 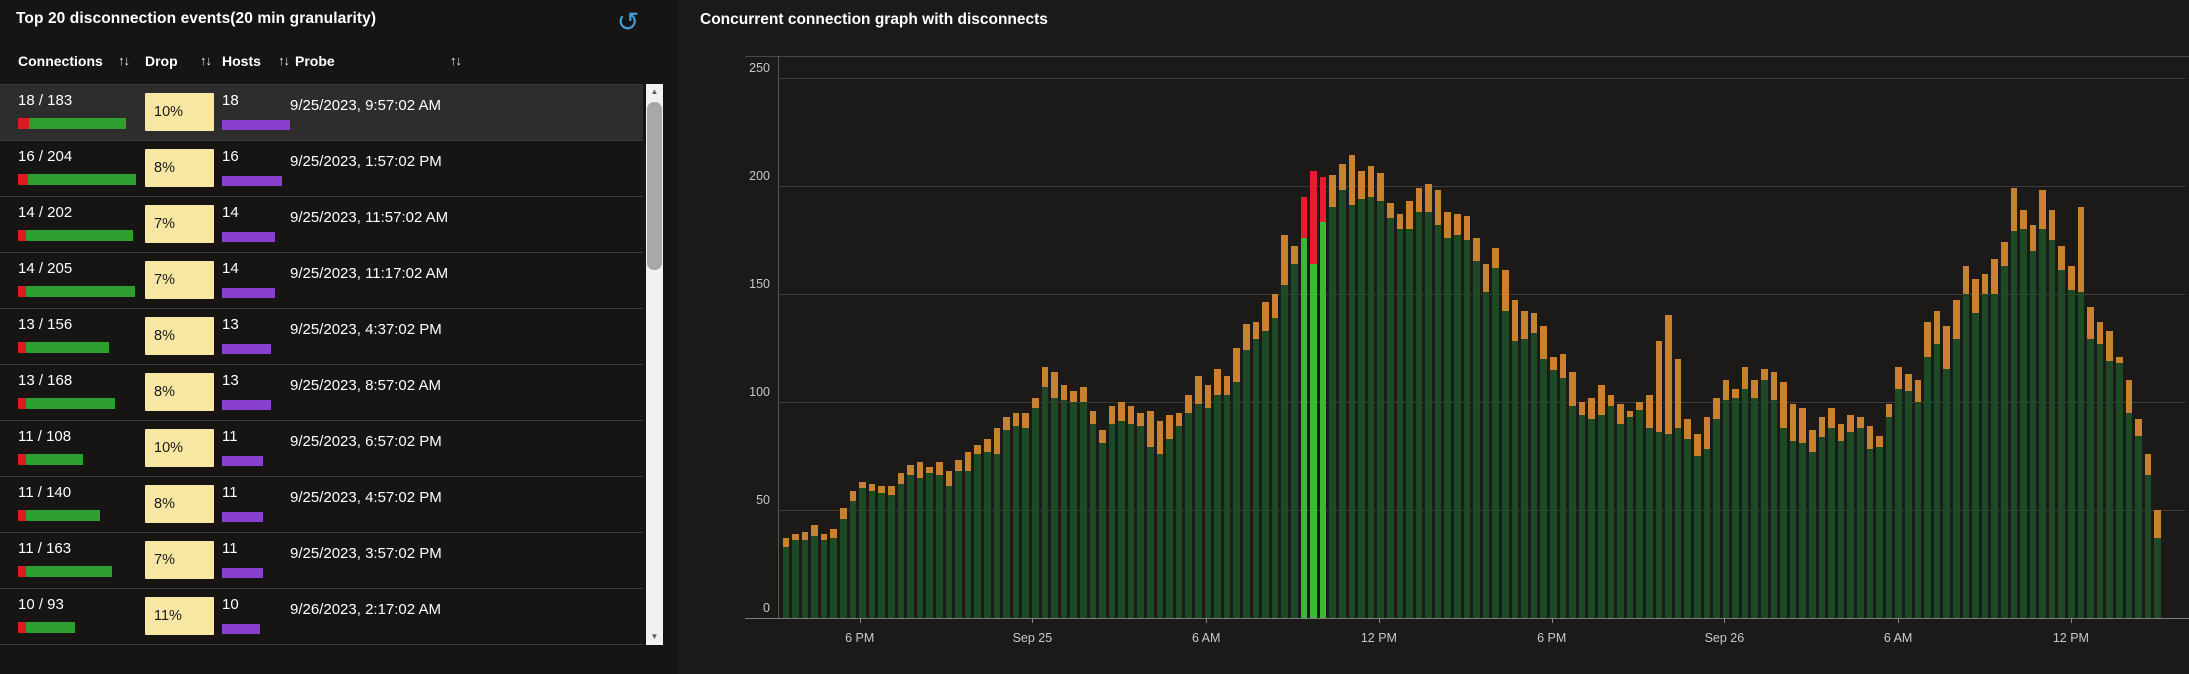 What do you see at coordinates (241, 61) in the screenshot?
I see `column-header-hosts: Hosts` at bounding box center [241, 61].